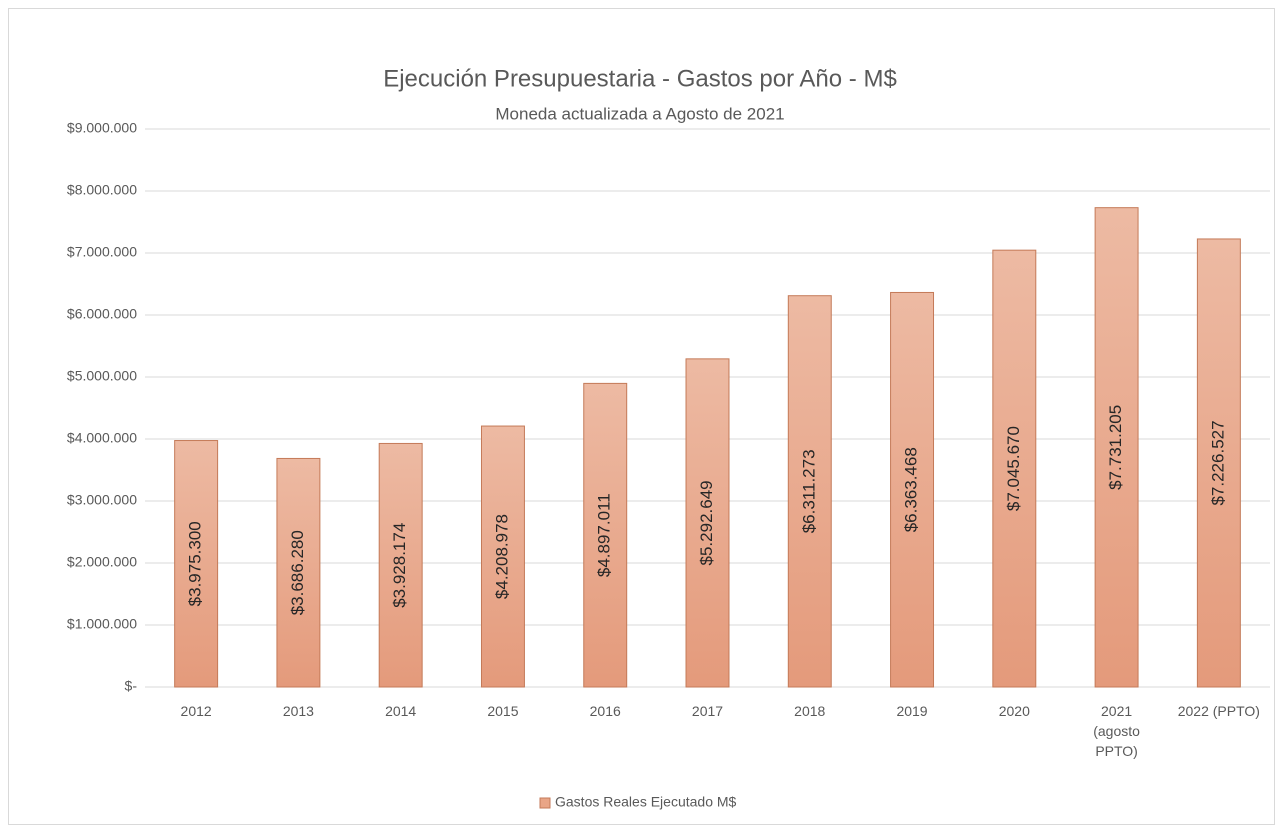  I want to click on data-label: $3.975.300, so click(195, 563).